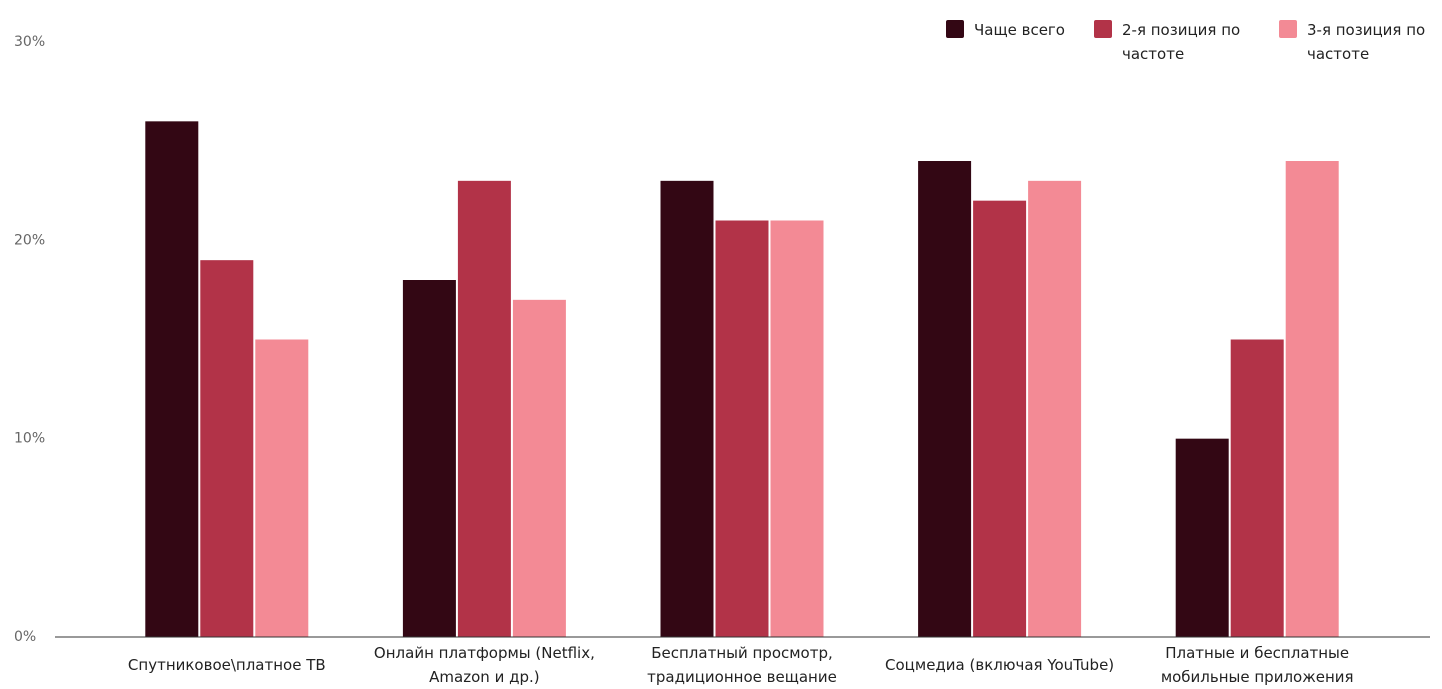 This screenshot has width=1442, height=689. Describe the element at coordinates (29, 439) in the screenshot. I see `y-tick-label: 10%` at that location.